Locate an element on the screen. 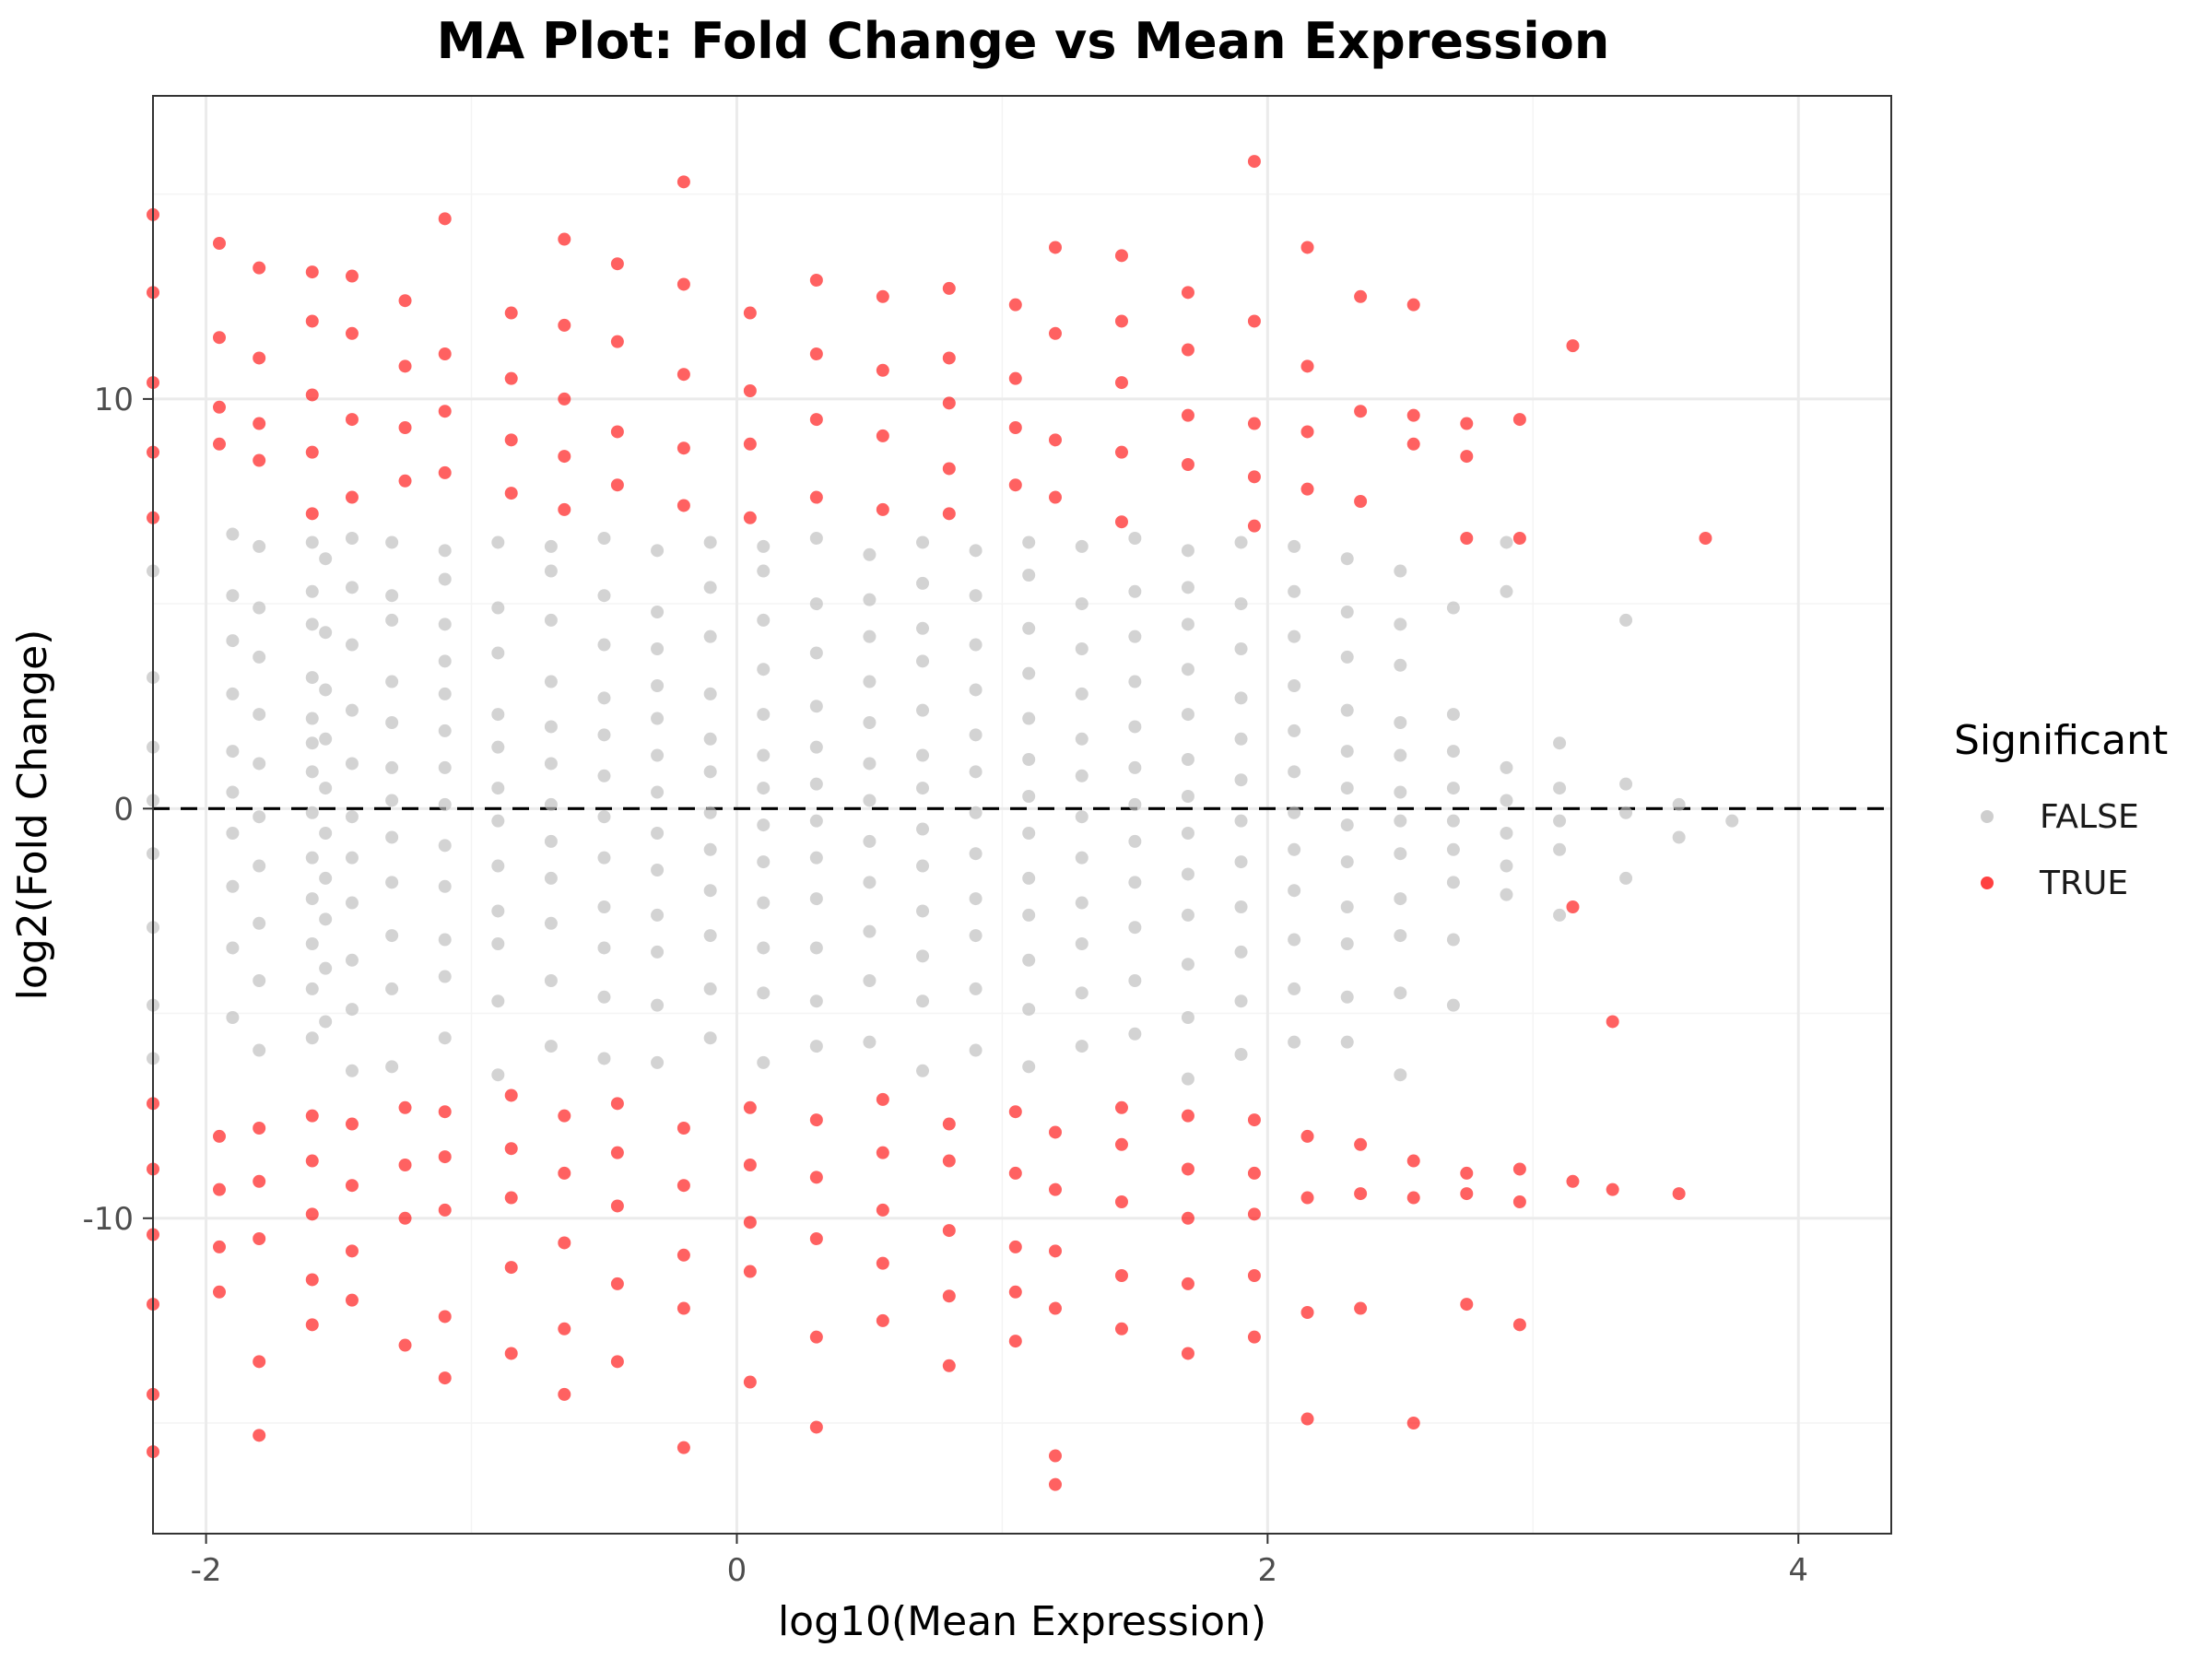  y-axis: -10 0 10 is located at coordinates (117, 810).